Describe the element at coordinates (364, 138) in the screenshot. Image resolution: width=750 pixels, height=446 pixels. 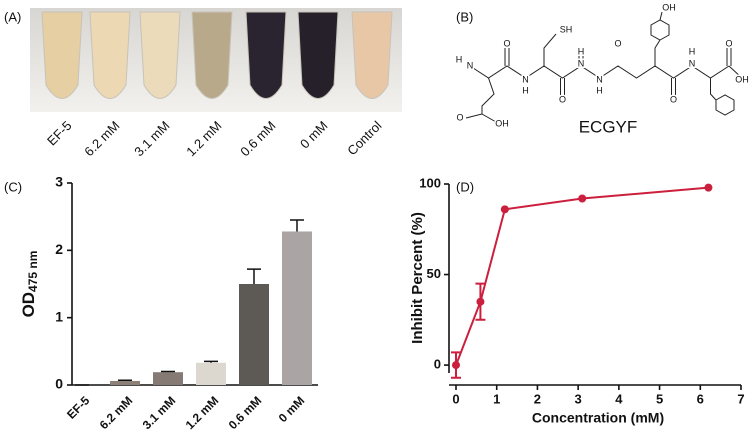
I see `tube-label: Control` at that location.